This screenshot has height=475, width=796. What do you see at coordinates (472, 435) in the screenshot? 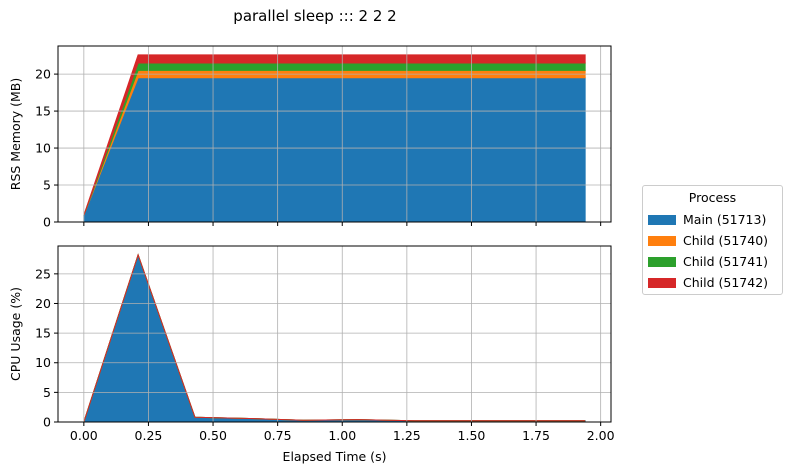
I see `x-tick-label-6: 1.50` at bounding box center [472, 435].